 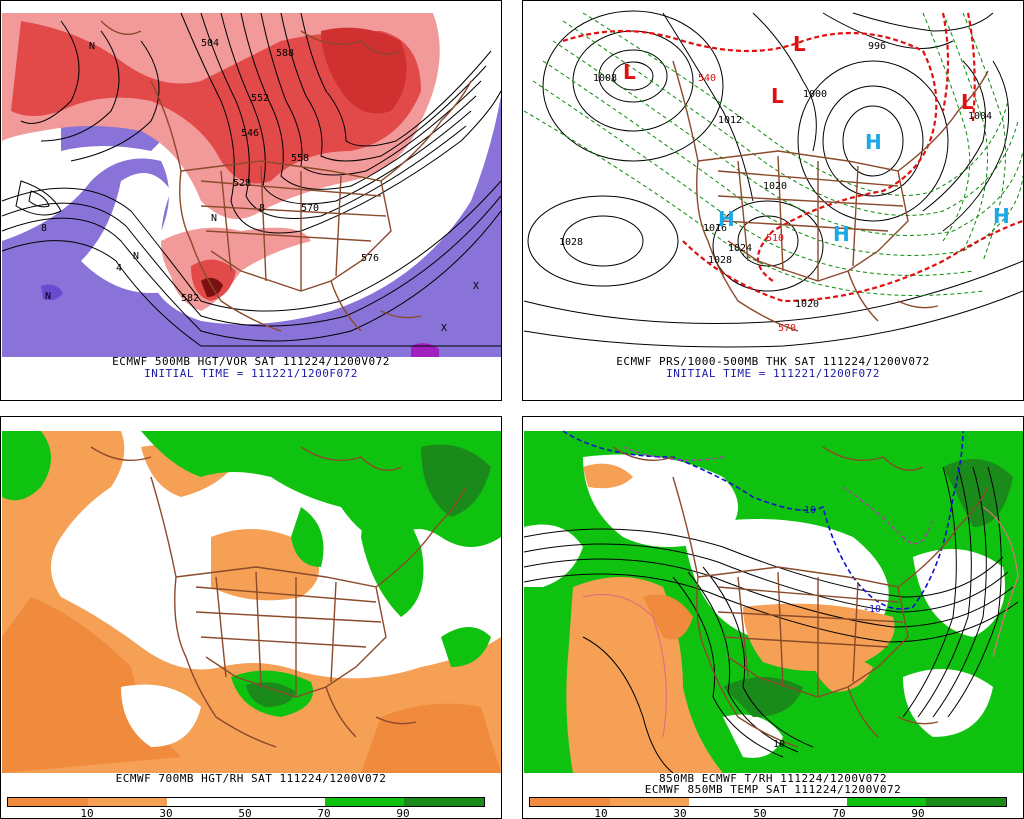 I want to click on moist-region, so click(x=321, y=489).